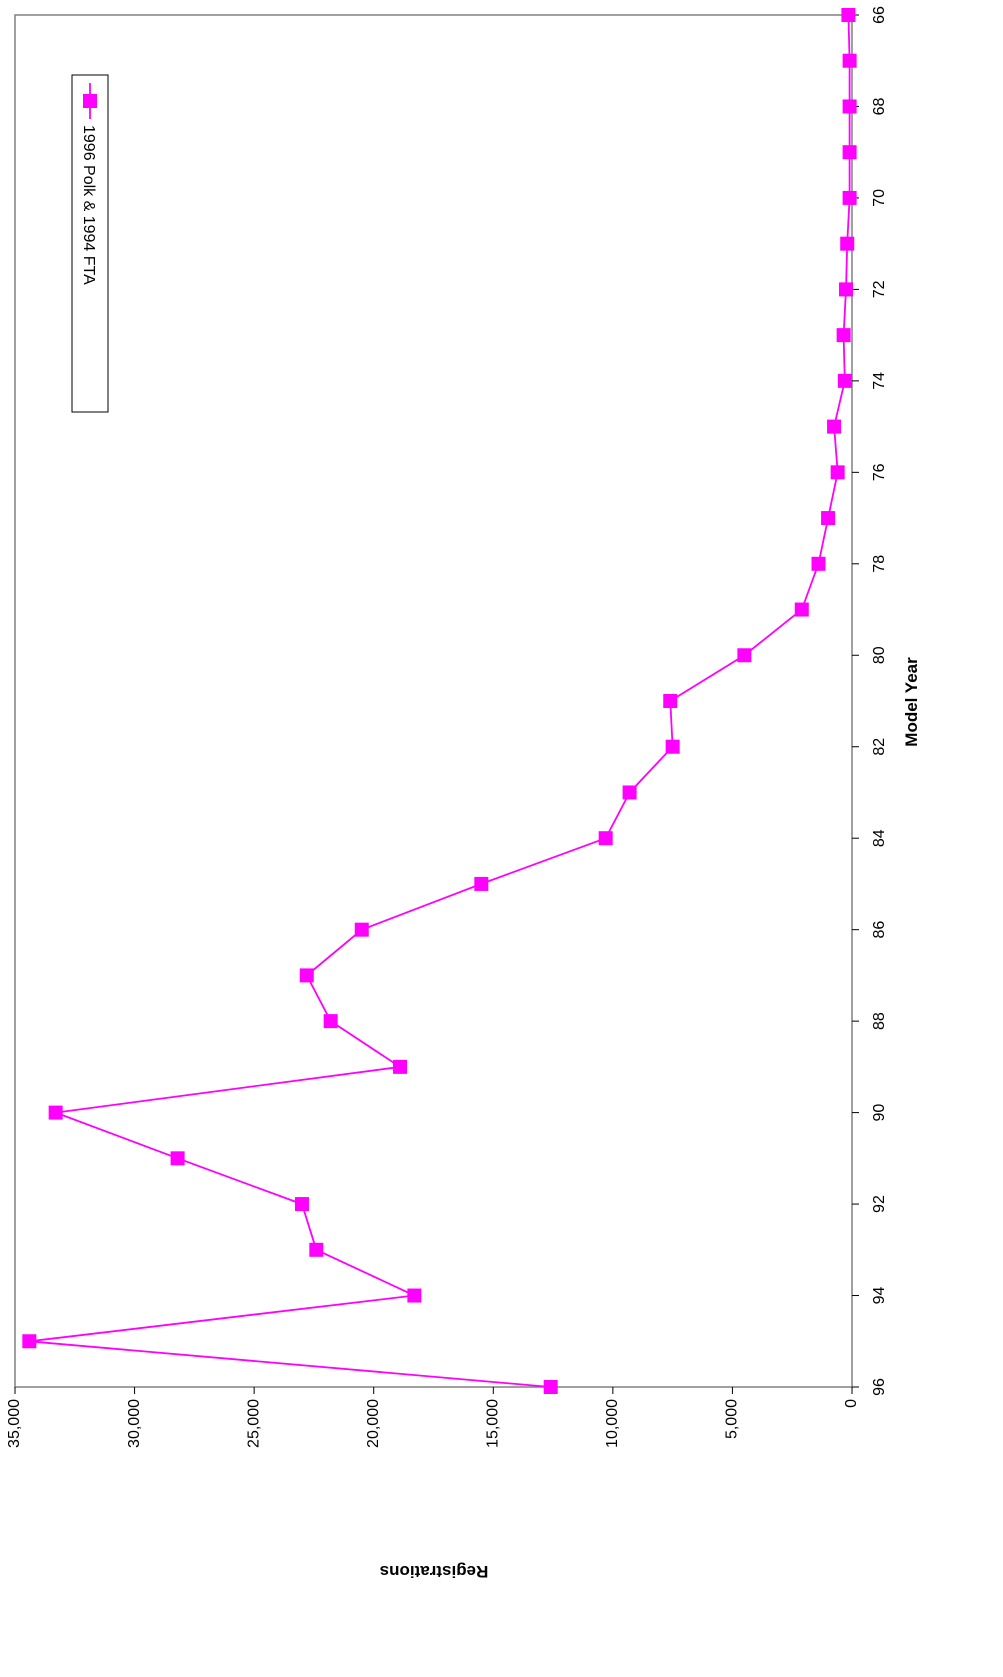 The width and height of the screenshot is (1003, 1677). I want to click on x-tick-label: 68, so click(879, 106).